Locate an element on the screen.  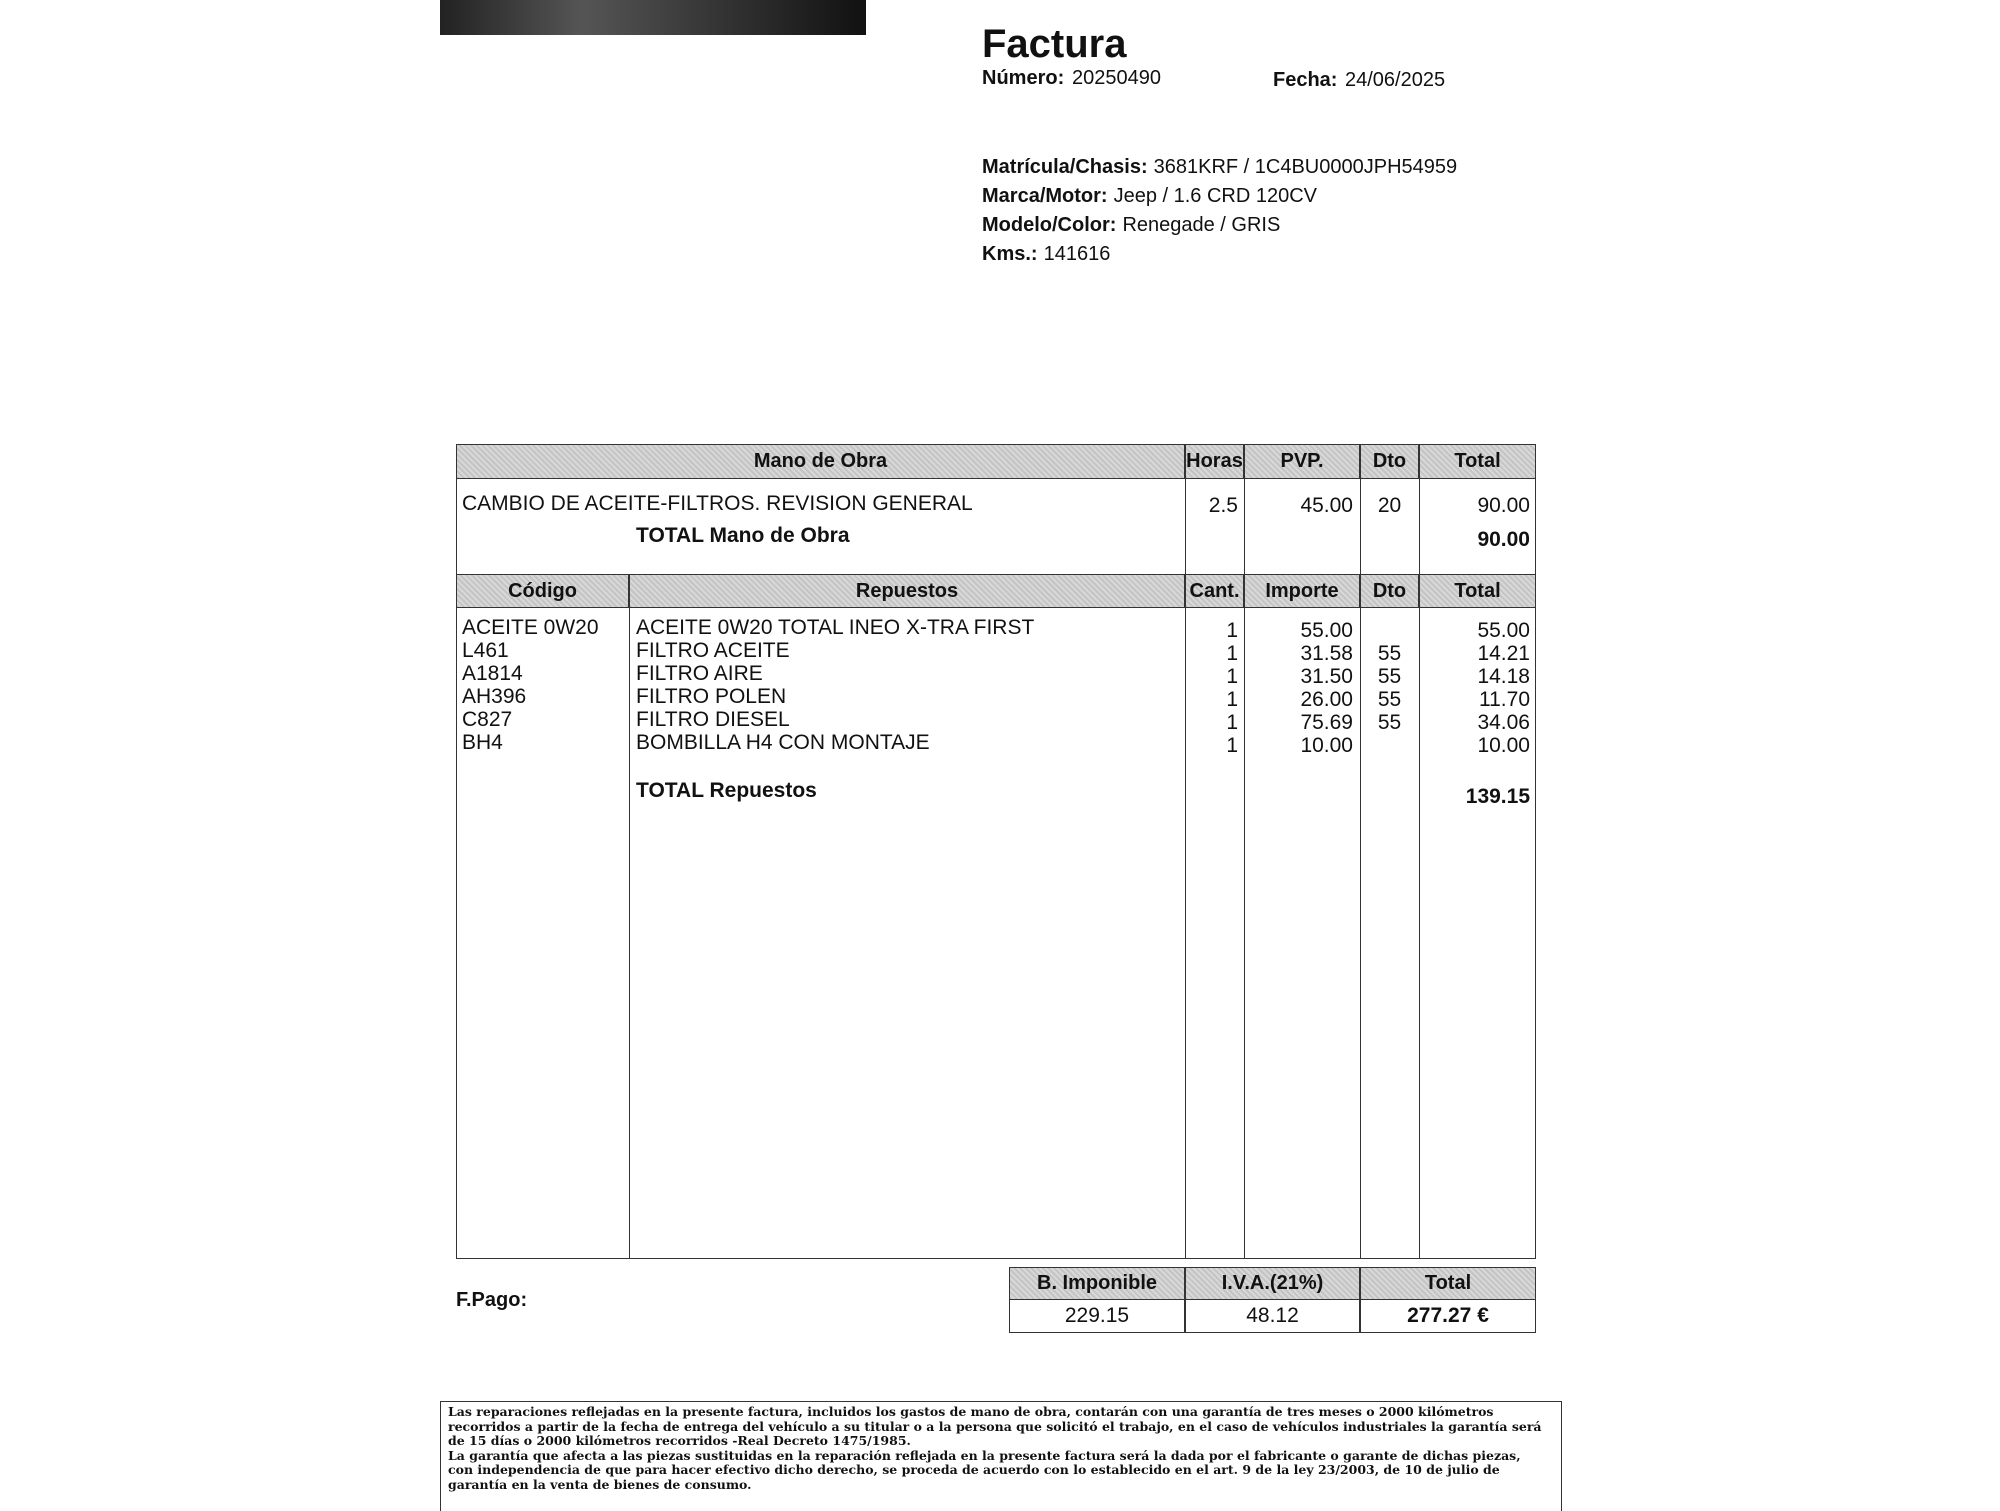
part-code: C827 is located at coordinates (487, 719).